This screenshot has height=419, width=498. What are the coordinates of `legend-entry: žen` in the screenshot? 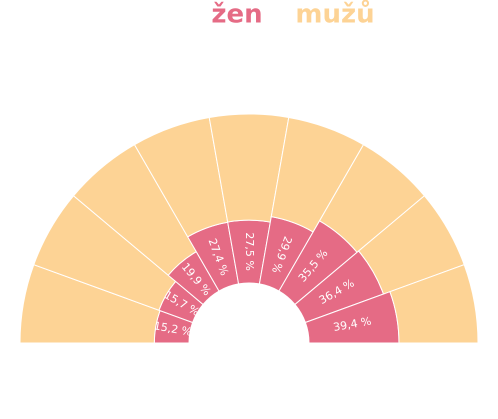 It's located at (236, 15).